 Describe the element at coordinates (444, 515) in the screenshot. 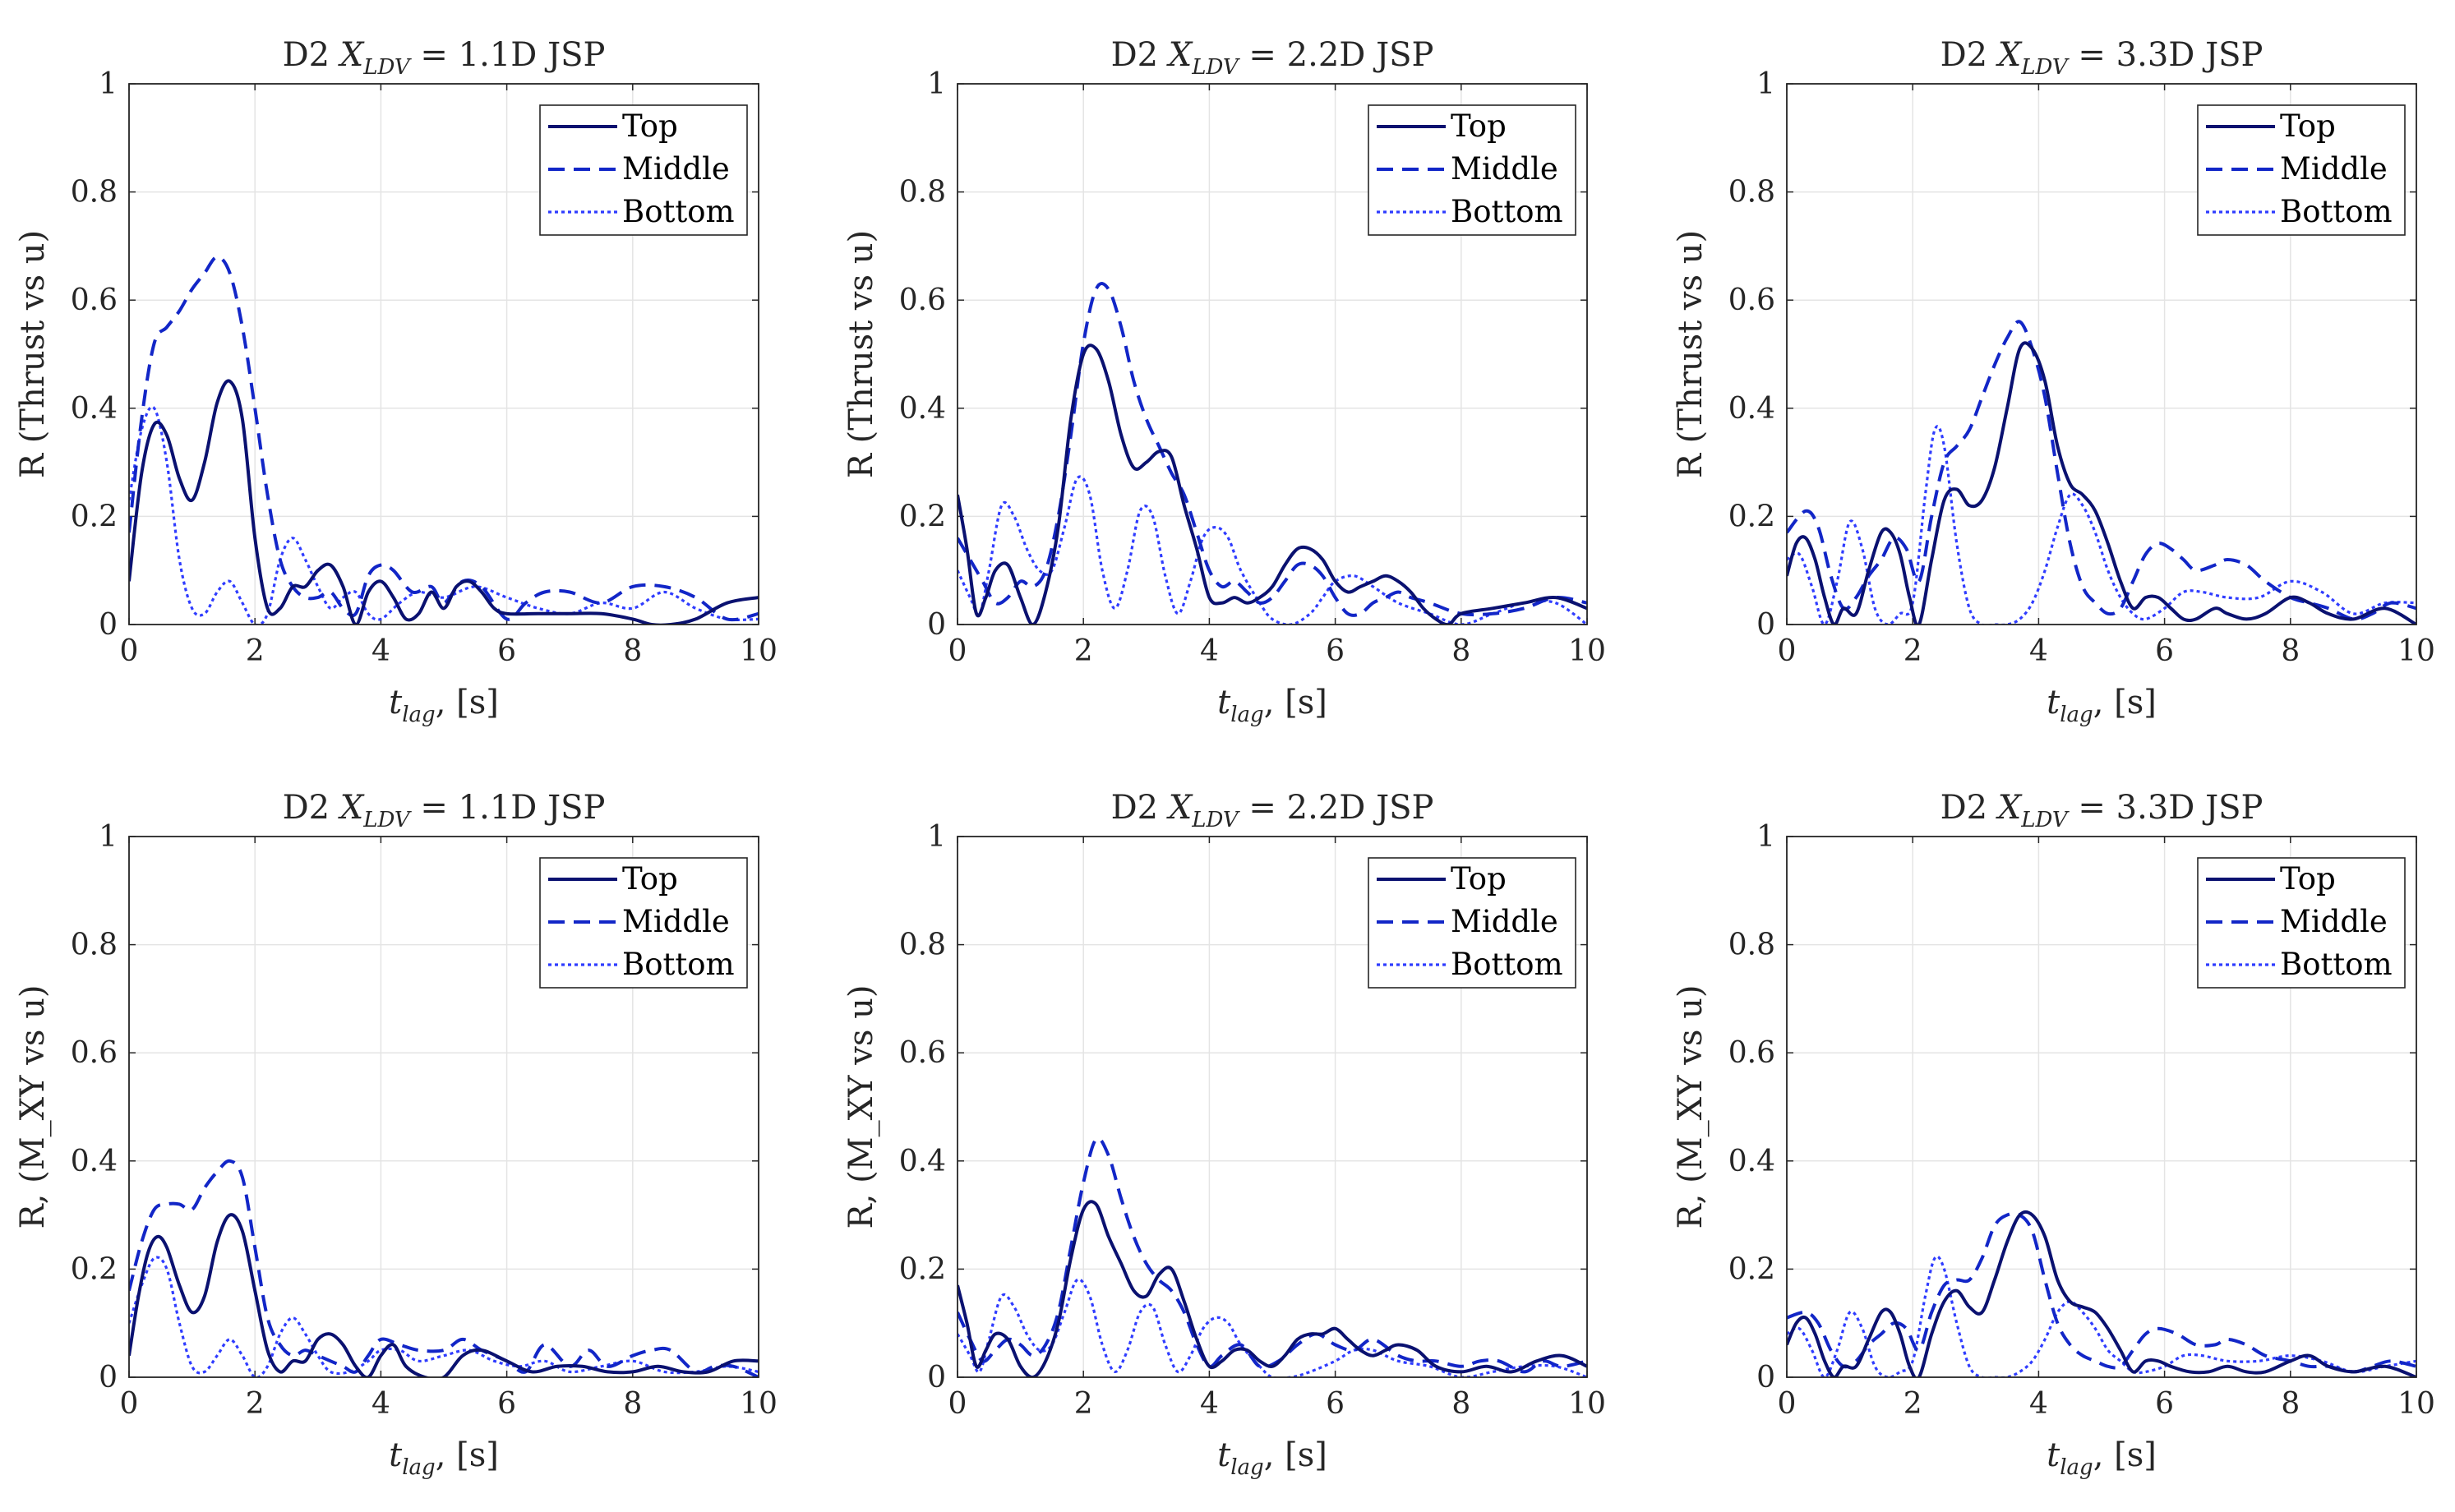

I see `series-line-bottom` at that location.